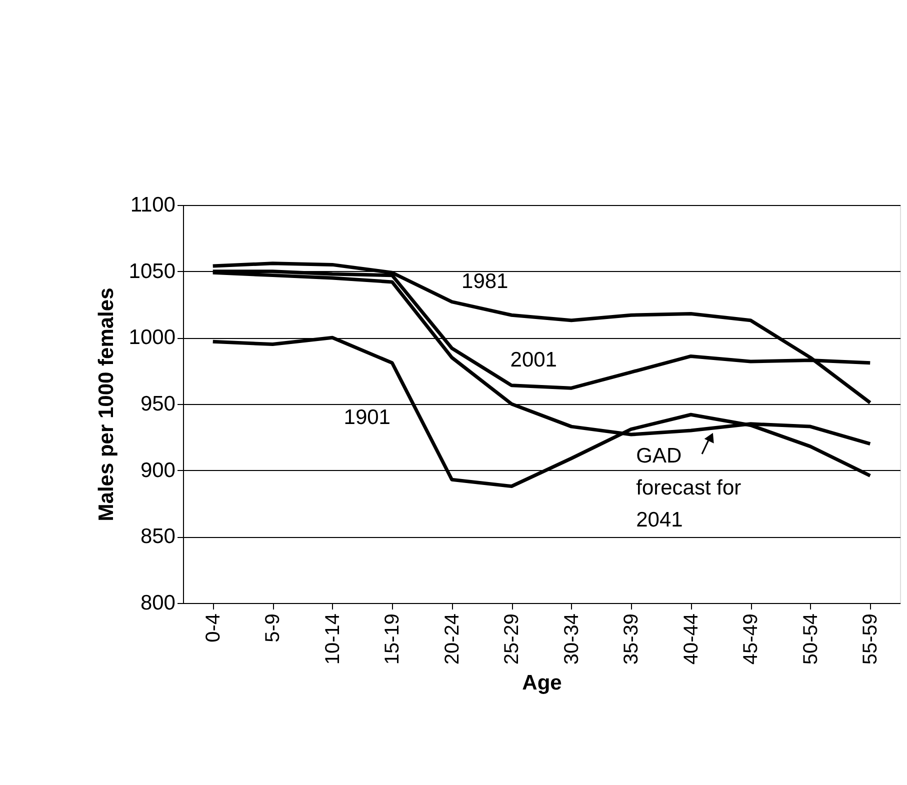  I want to click on x-tick-label: 40-44, so click(691, 639).